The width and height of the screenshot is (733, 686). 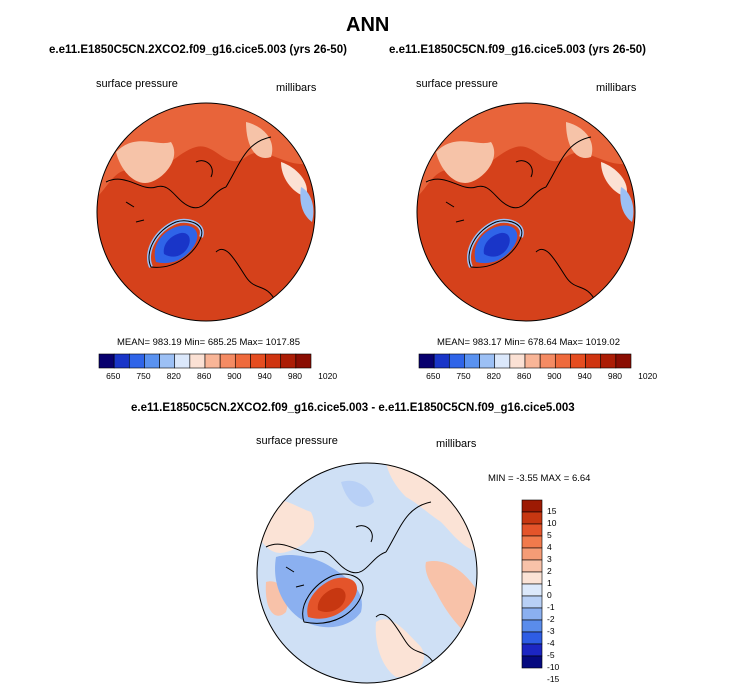 I want to click on colorbar-tick-label: -2, so click(x=551, y=619).